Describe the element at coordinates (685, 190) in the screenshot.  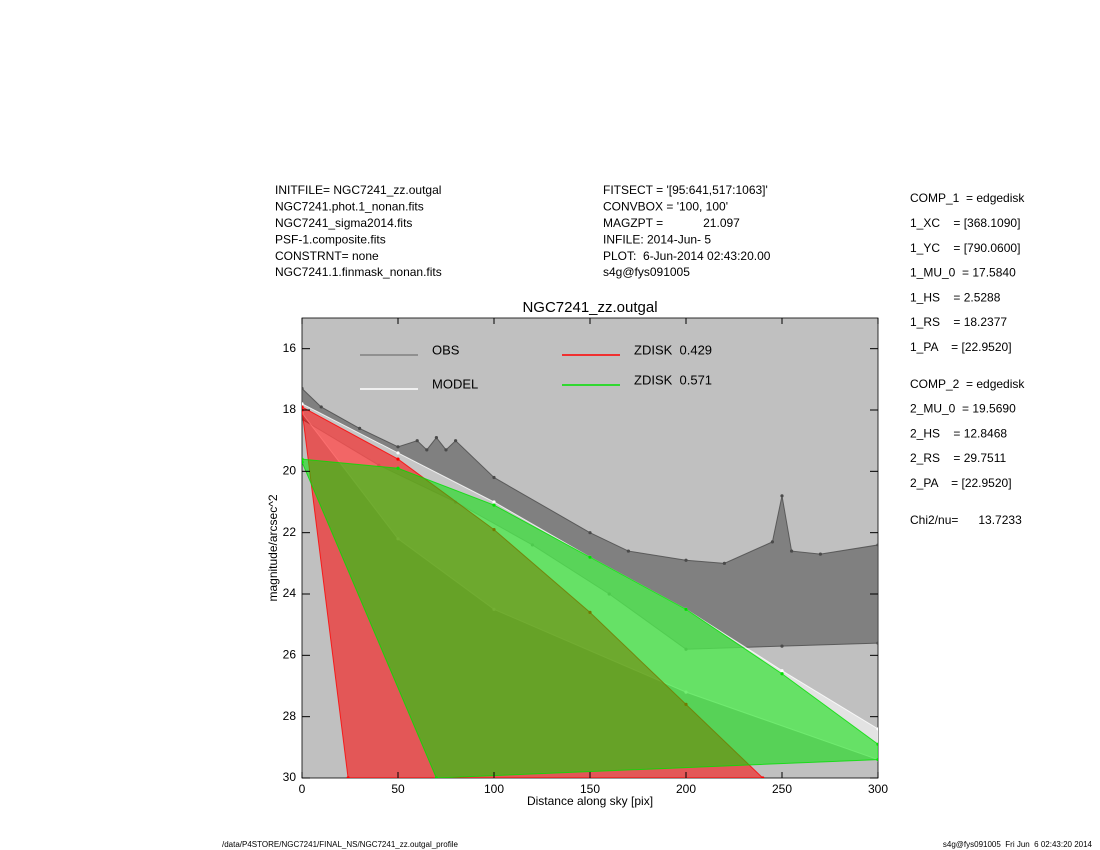
I see `header-line: FITSECT = '[95:641,517:1063]'` at that location.